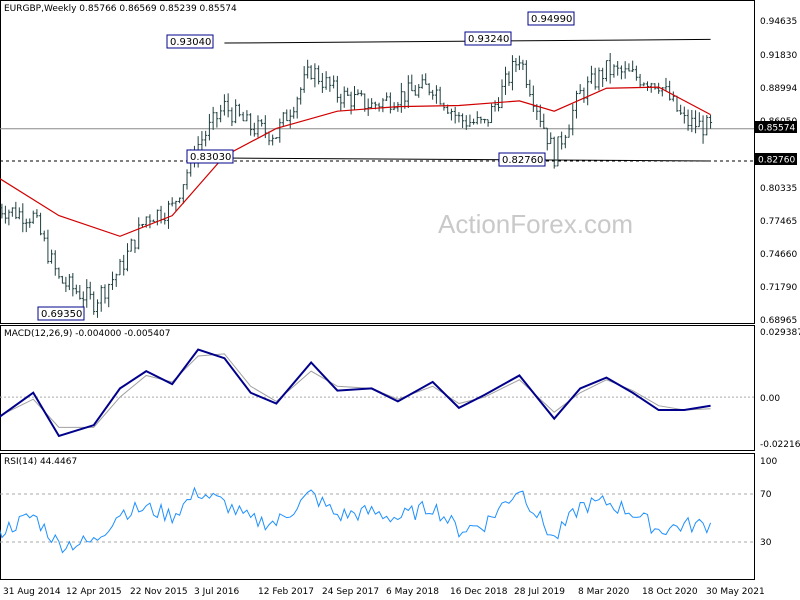 This screenshot has height=600, width=800. What do you see at coordinates (159, 592) in the screenshot?
I see `x-tick: 22 Nov 2015` at bounding box center [159, 592].